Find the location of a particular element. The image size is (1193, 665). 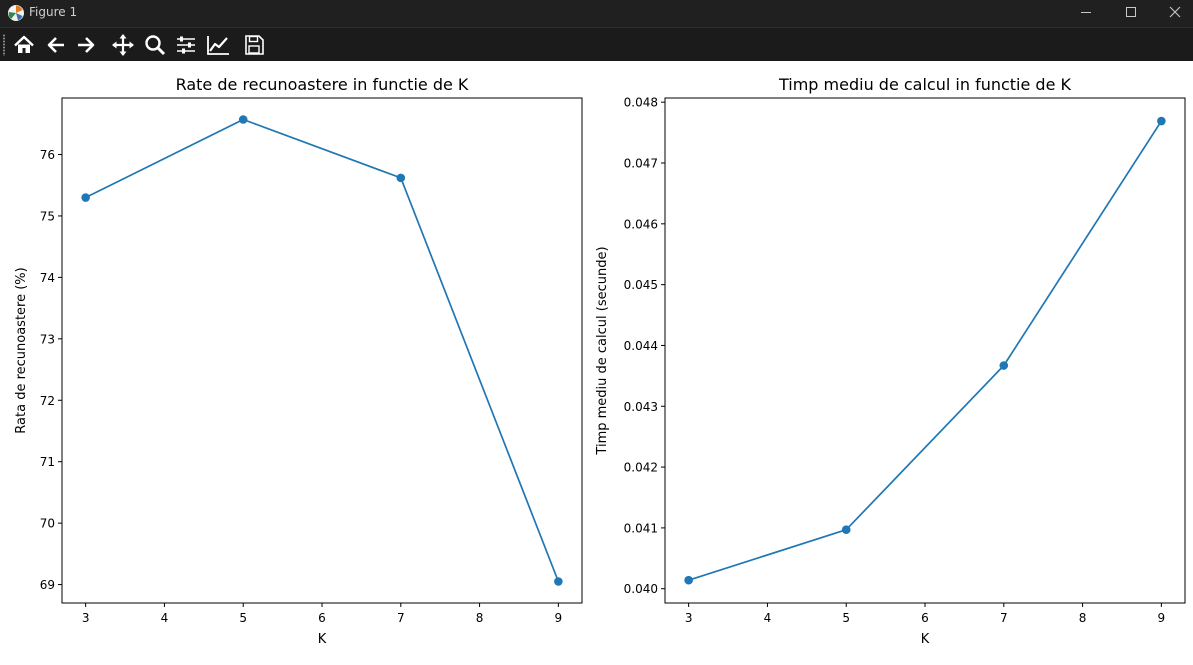

y-tick-label: 76 is located at coordinates (47, 155).